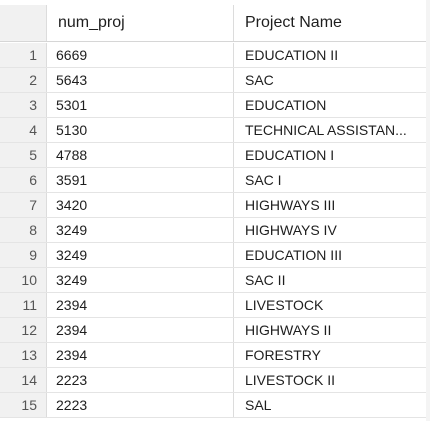 The image size is (430, 421). I want to click on cell-project-name: SAC I, so click(332, 180).